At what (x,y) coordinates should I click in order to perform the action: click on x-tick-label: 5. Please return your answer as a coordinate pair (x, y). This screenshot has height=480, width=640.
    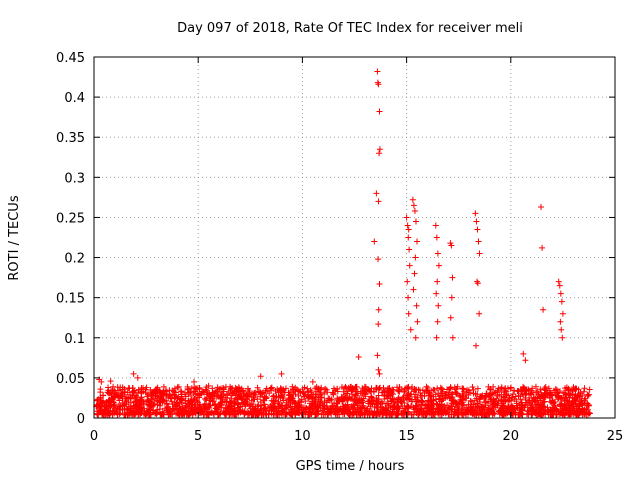
    Looking at the image, I should click on (198, 436).